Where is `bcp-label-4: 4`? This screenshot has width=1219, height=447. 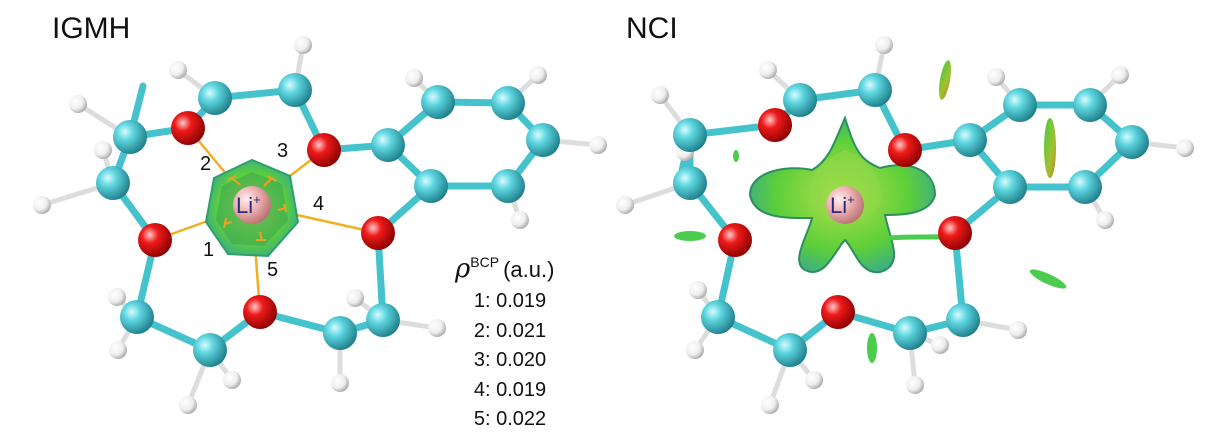 bcp-label-4: 4 is located at coordinates (318, 204).